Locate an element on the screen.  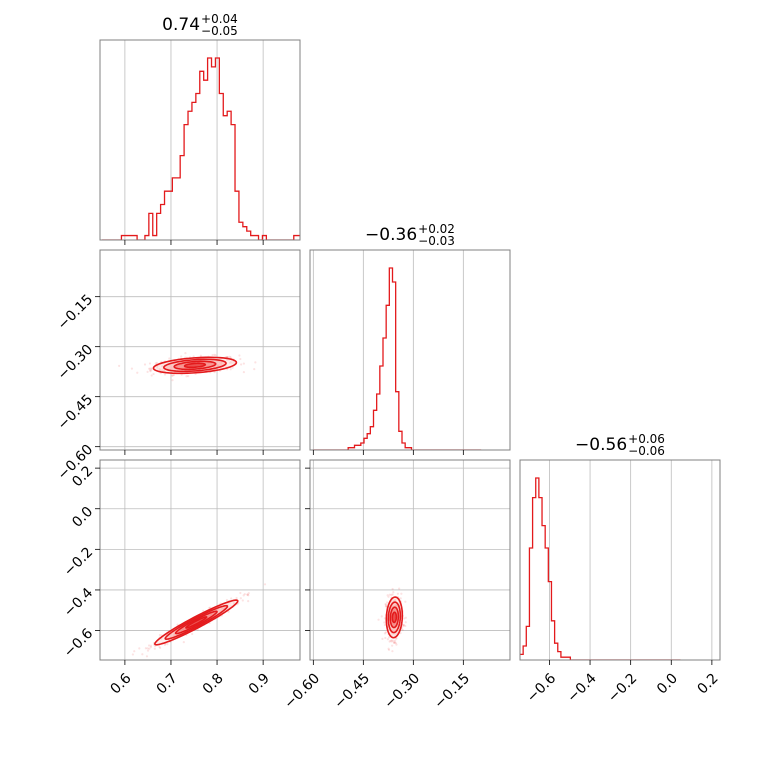
y-tick-label: −0.30 is located at coordinates (76, 363).